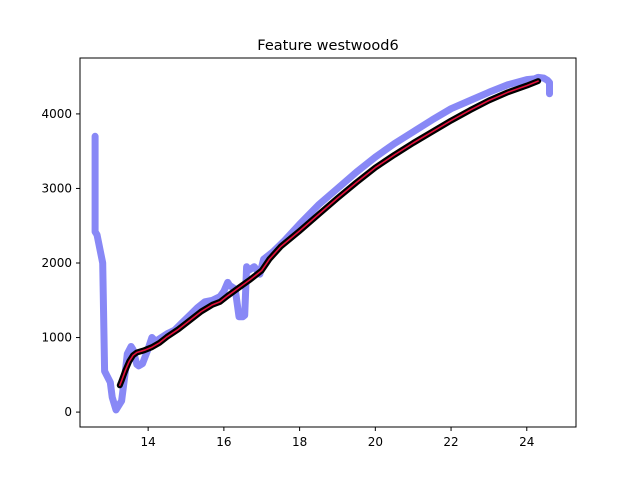 Image resolution: width=640 pixels, height=484 pixels. Describe the element at coordinates (375, 442) in the screenshot. I see `x-tick-label: 20` at that location.